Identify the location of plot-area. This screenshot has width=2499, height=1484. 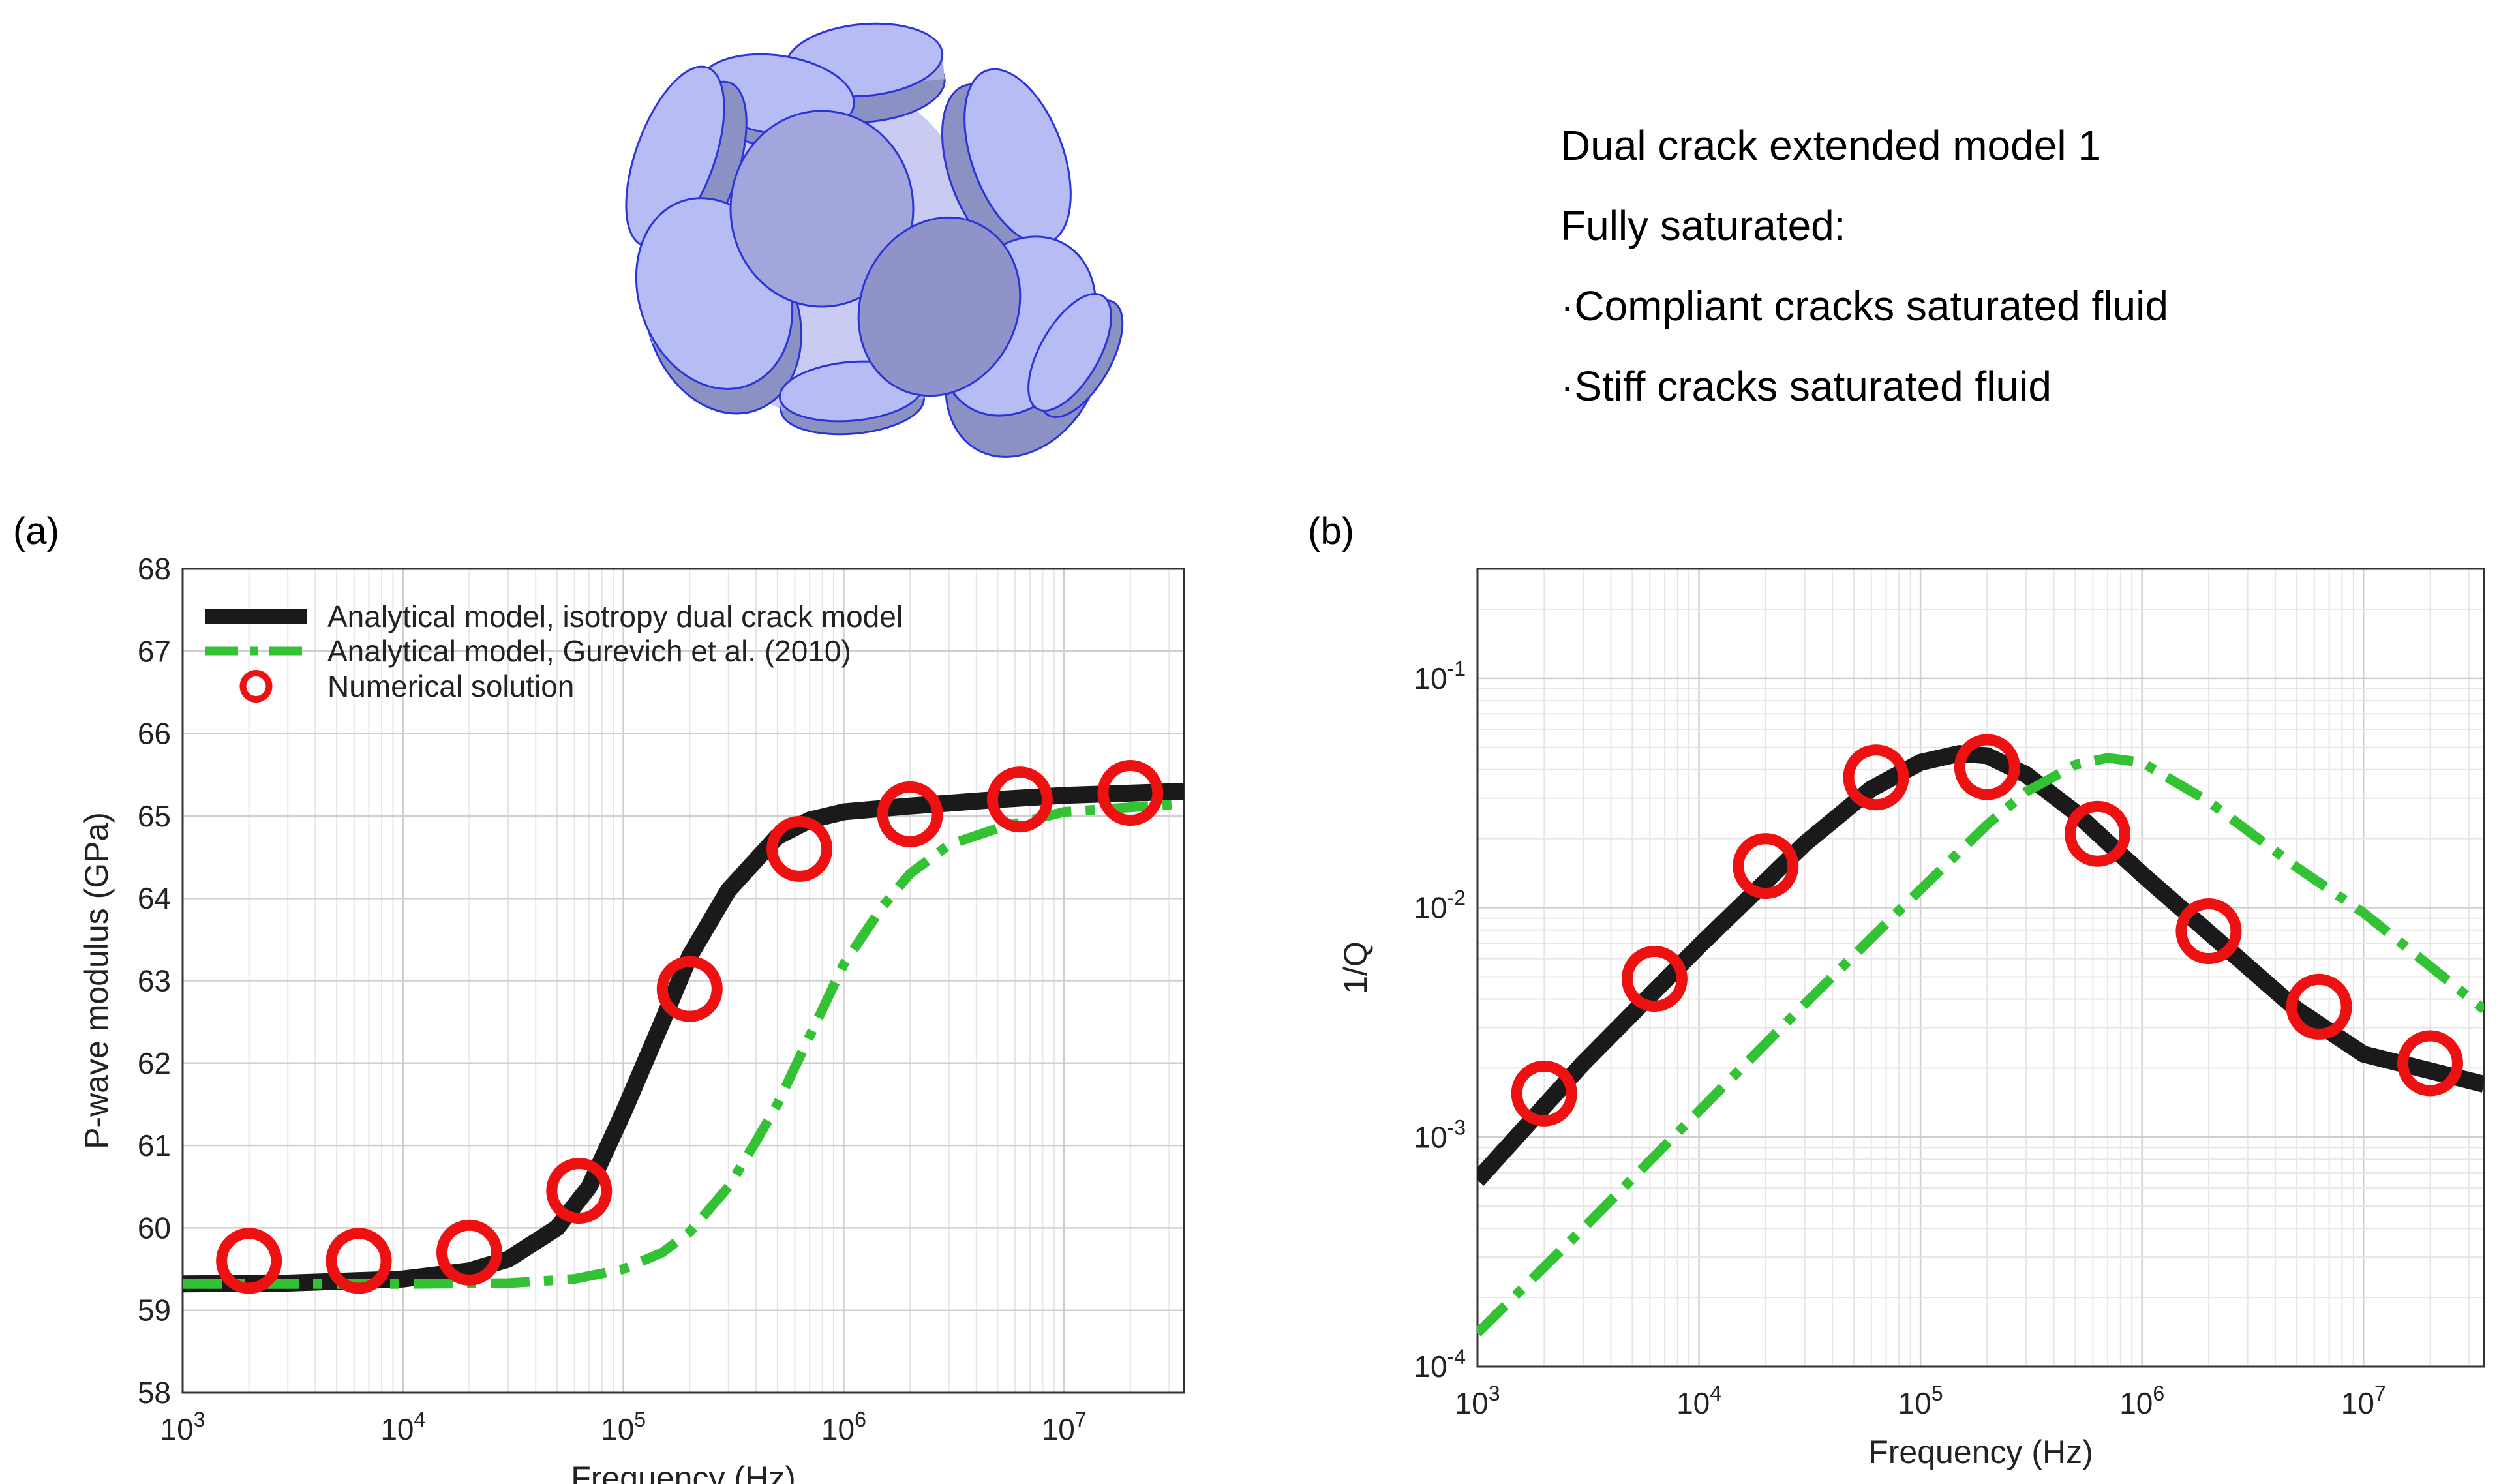
(683, 1027).